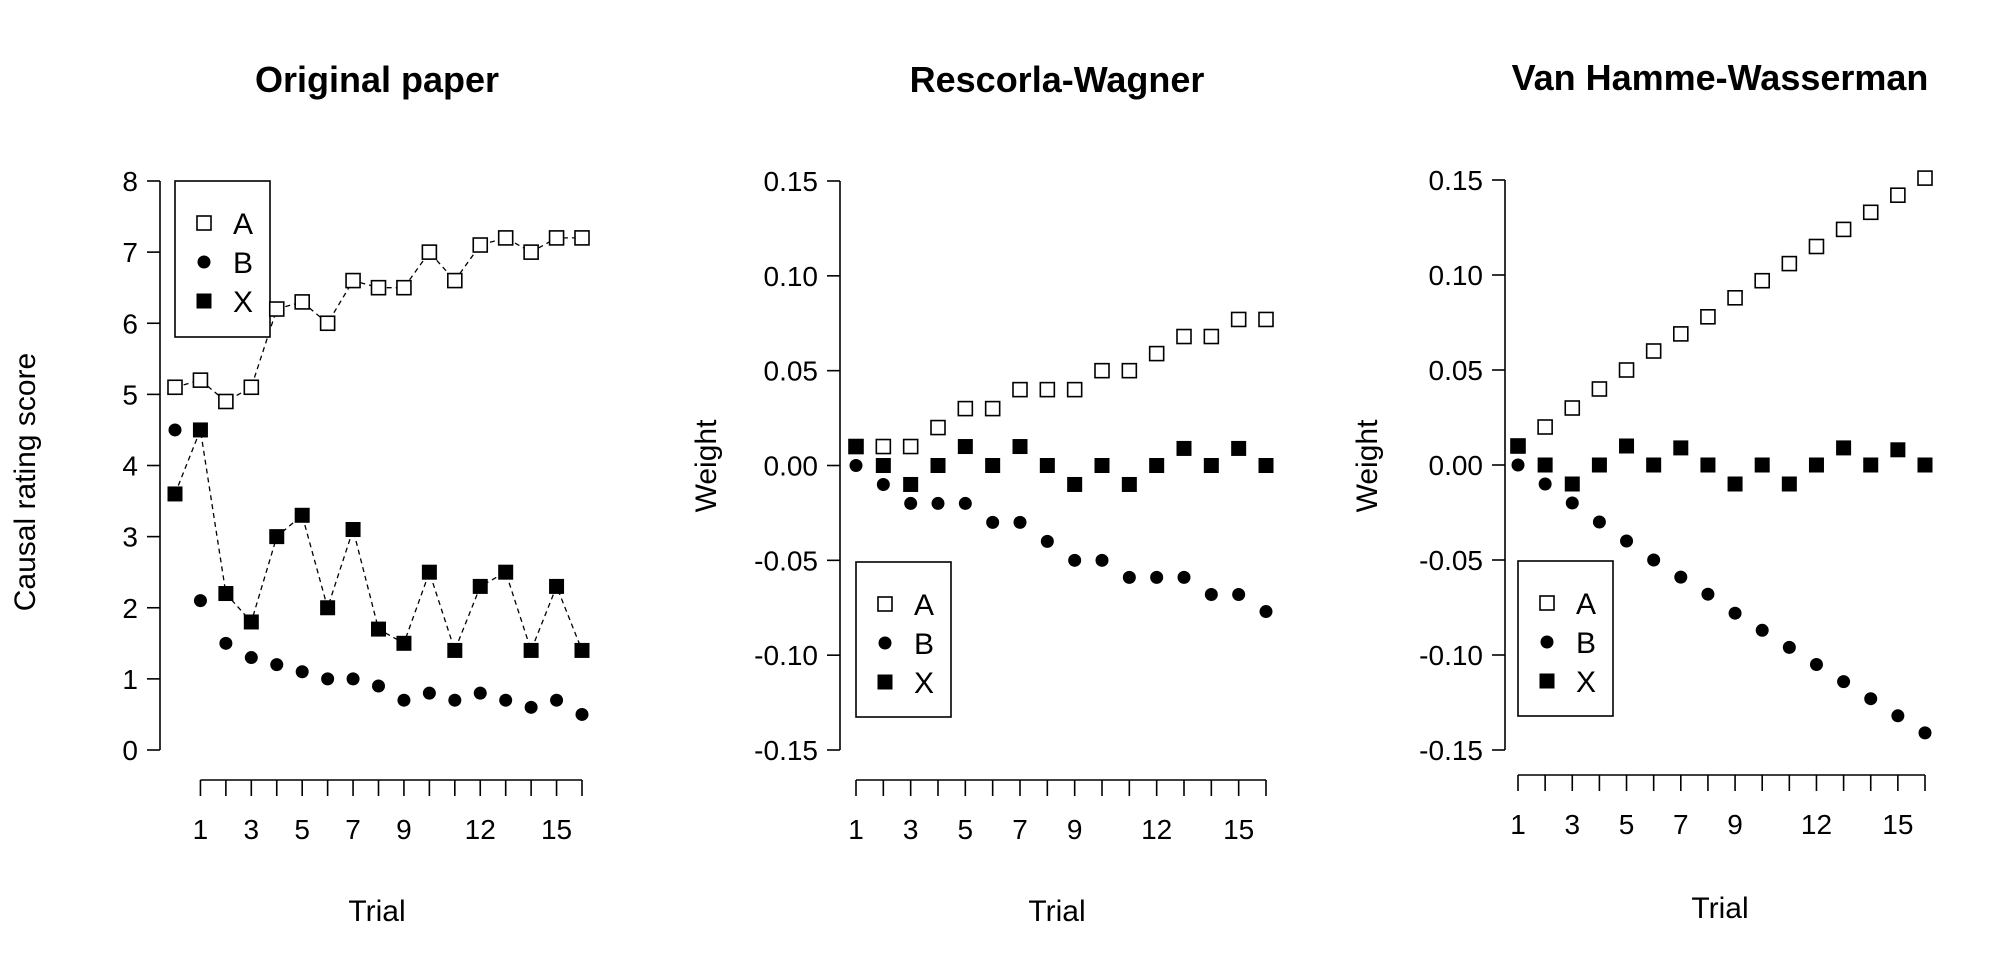  Describe the element at coordinates (130, 252) in the screenshot. I see `y-tick-label: 7` at that location.